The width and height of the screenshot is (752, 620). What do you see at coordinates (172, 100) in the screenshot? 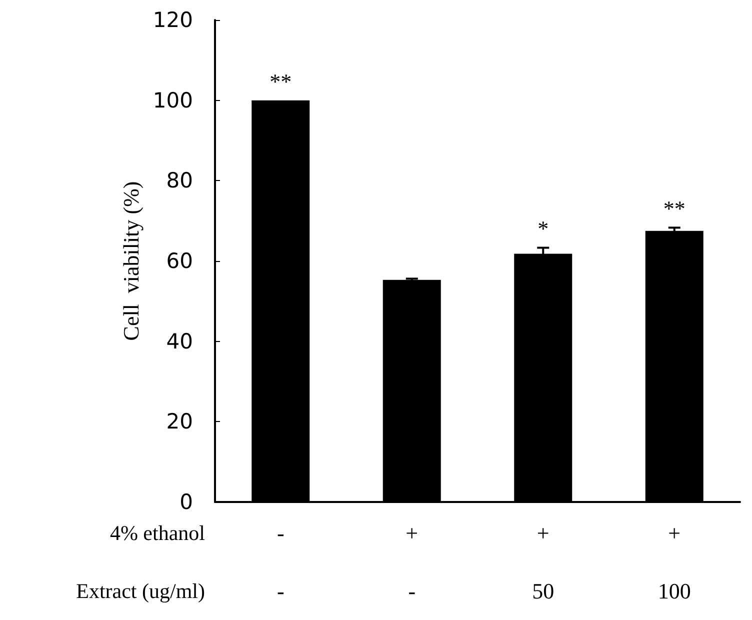
I see `y-tick-label: 100` at bounding box center [172, 100].